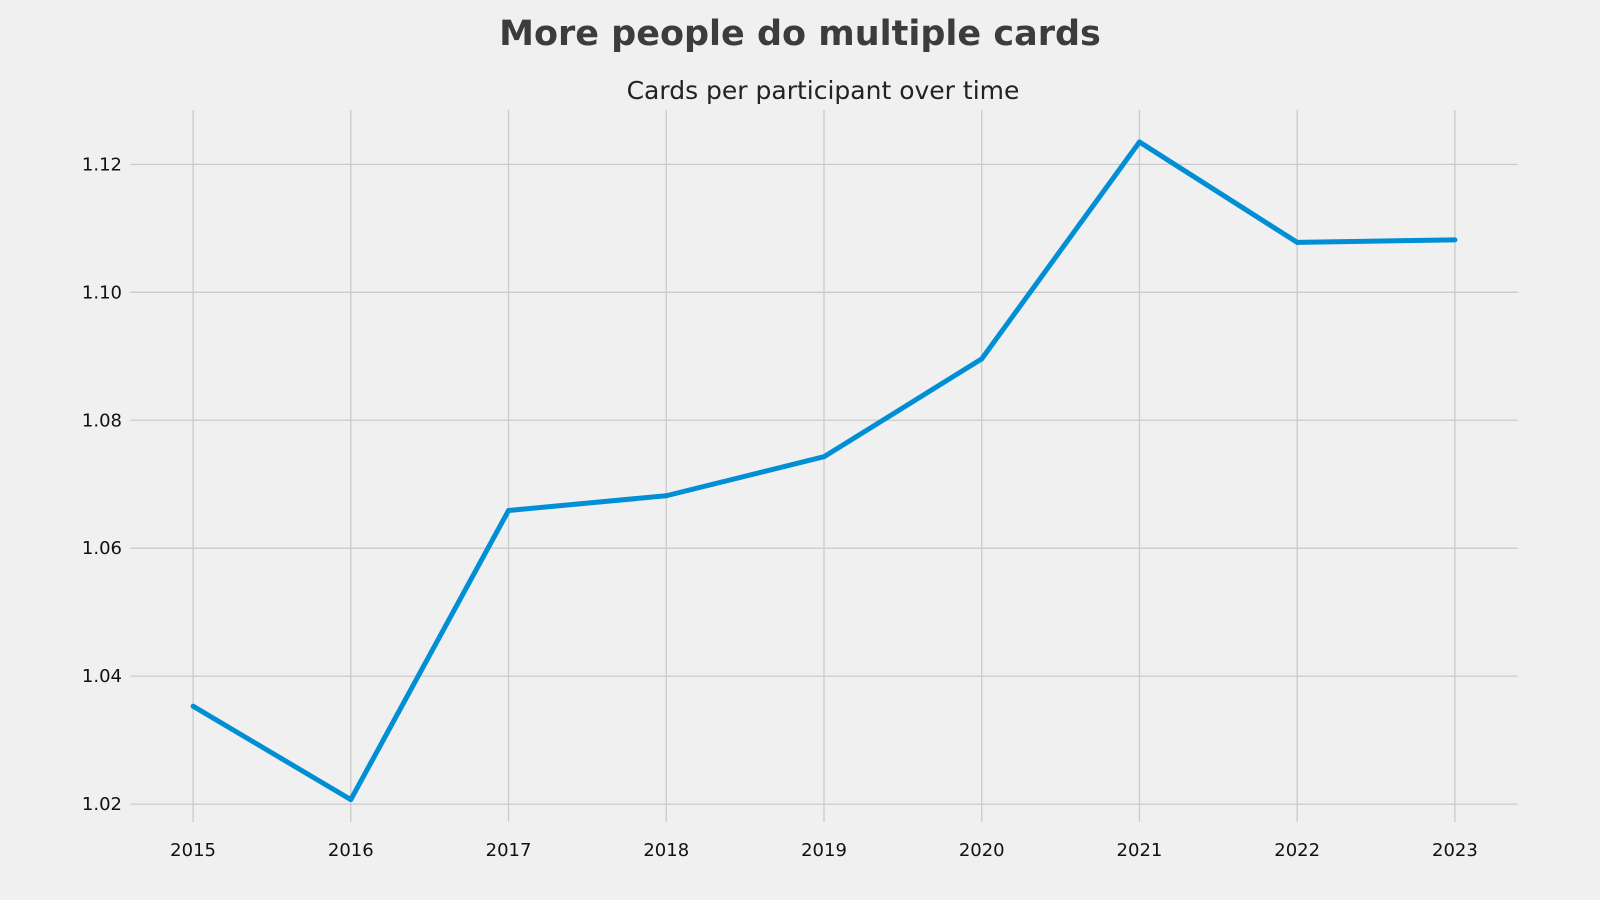 This screenshot has width=1600, height=900. Describe the element at coordinates (824, 457) in the screenshot. I see `data-point-2019` at that location.